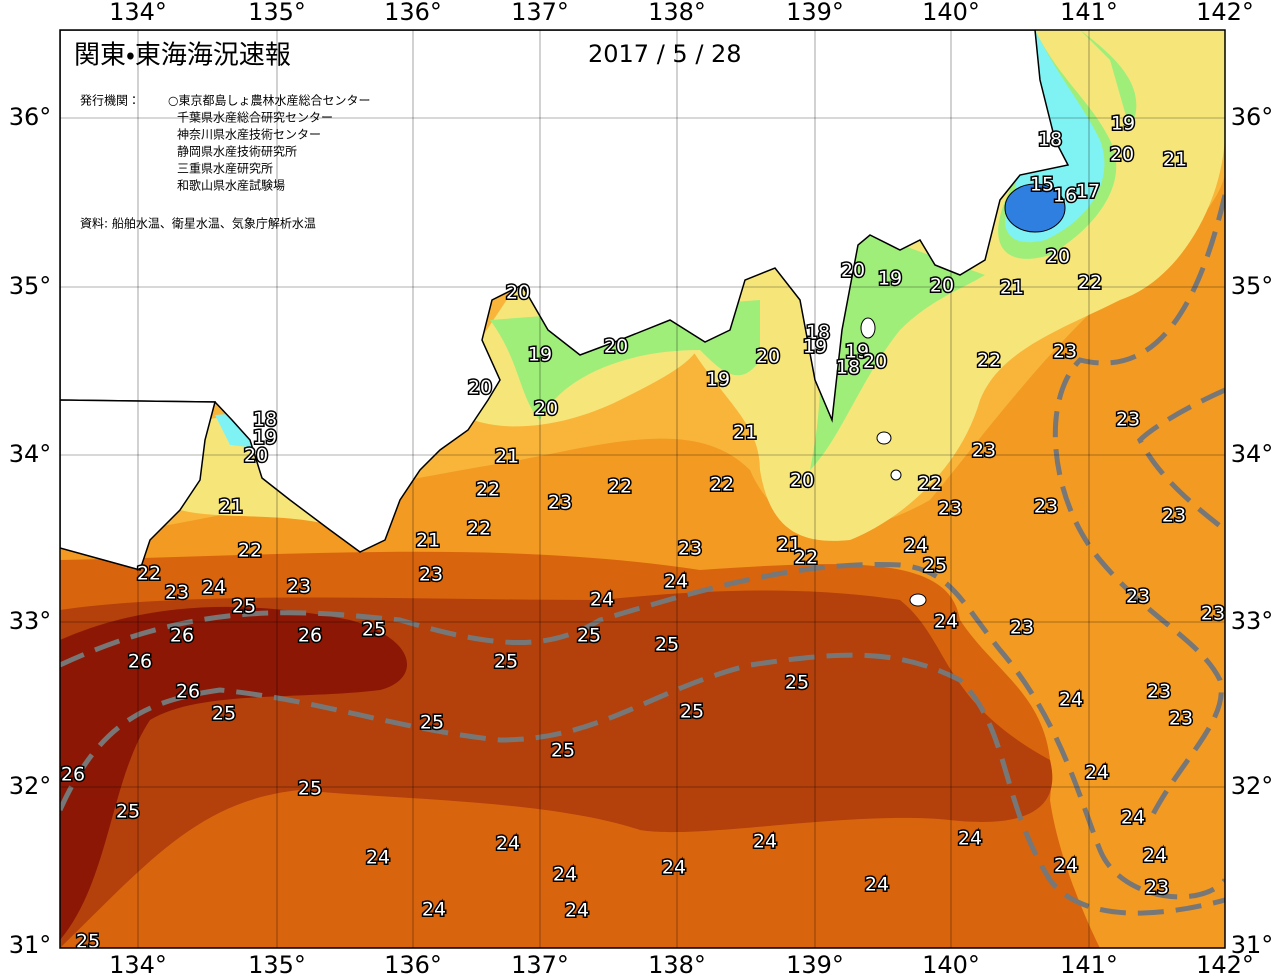  What do you see at coordinates (1225, 13) in the screenshot?
I see `lon-label-top: 142°` at bounding box center [1225, 13].